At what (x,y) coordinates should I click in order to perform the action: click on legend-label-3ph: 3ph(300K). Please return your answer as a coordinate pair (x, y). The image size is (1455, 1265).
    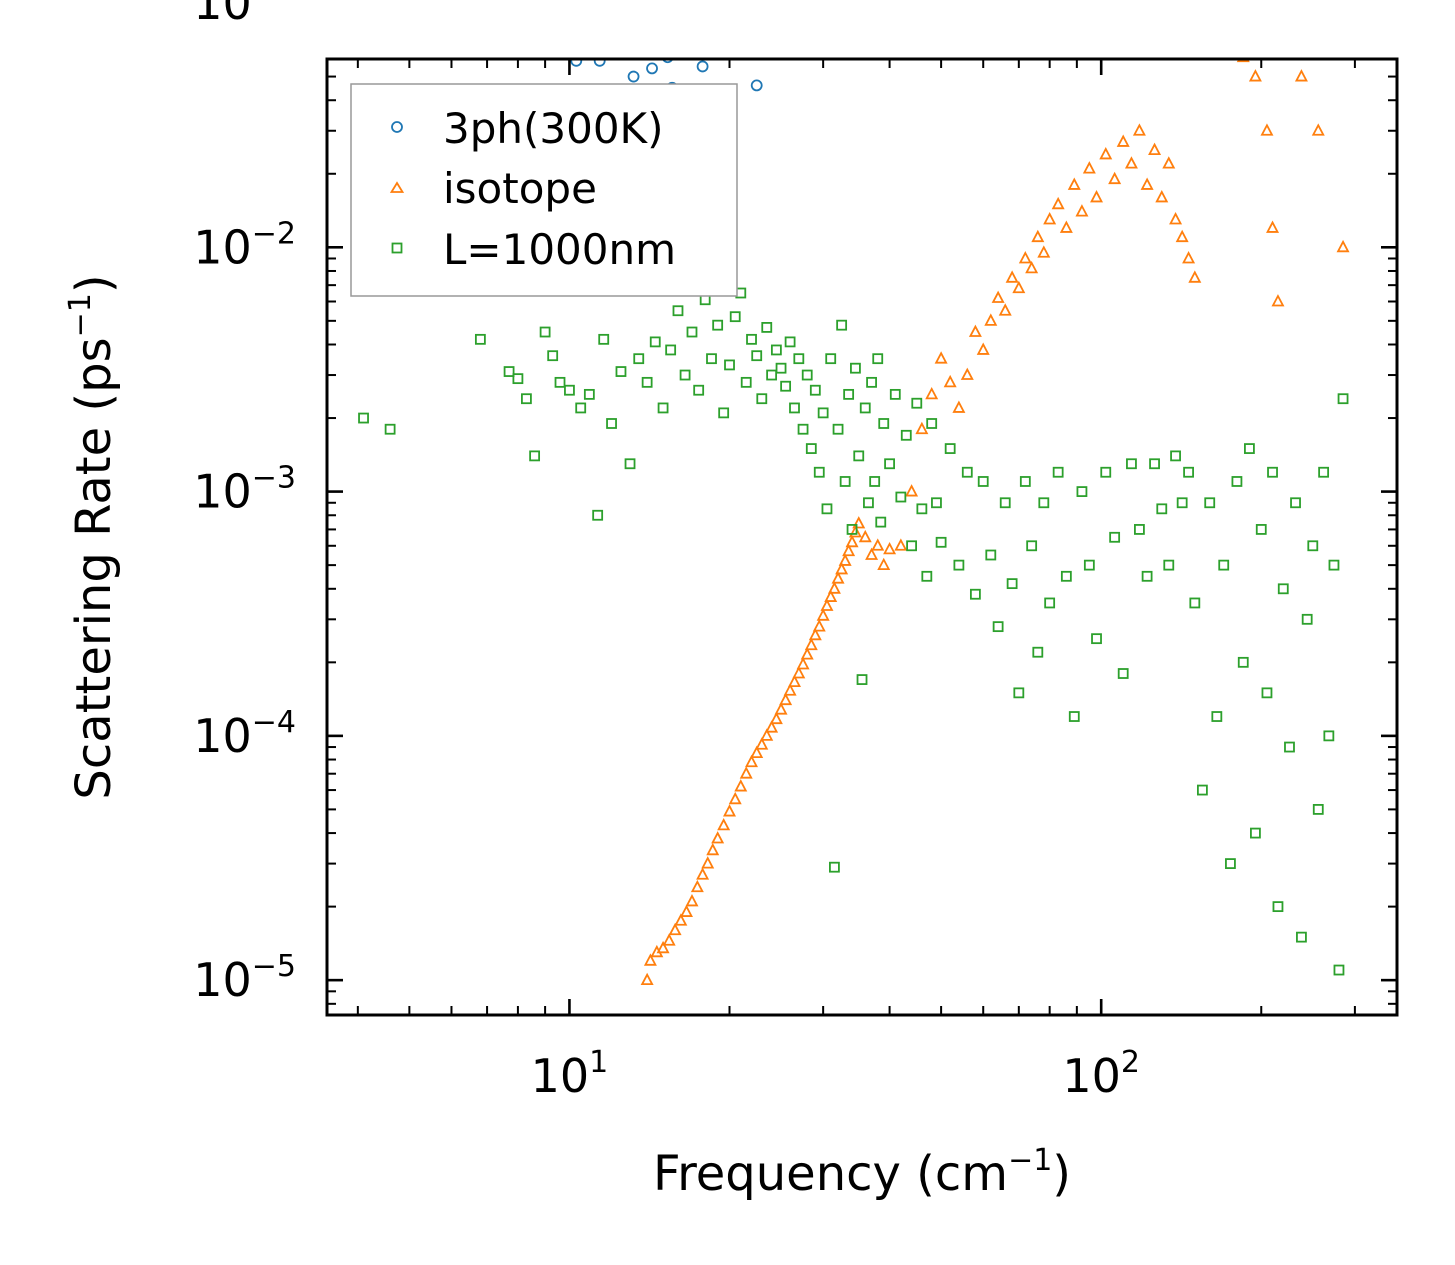
    Looking at the image, I should click on (553, 128).